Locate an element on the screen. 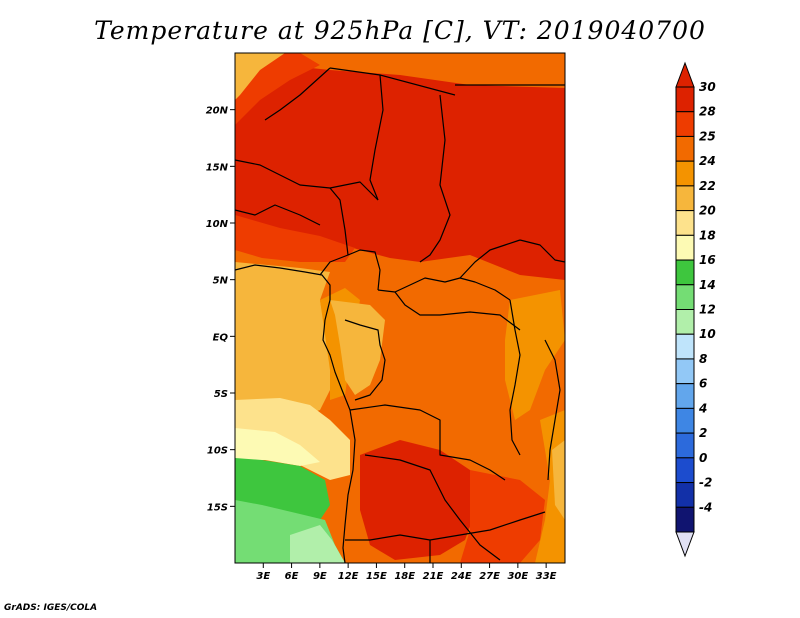  coastal-warm-southeast is located at coordinates (558, 480).